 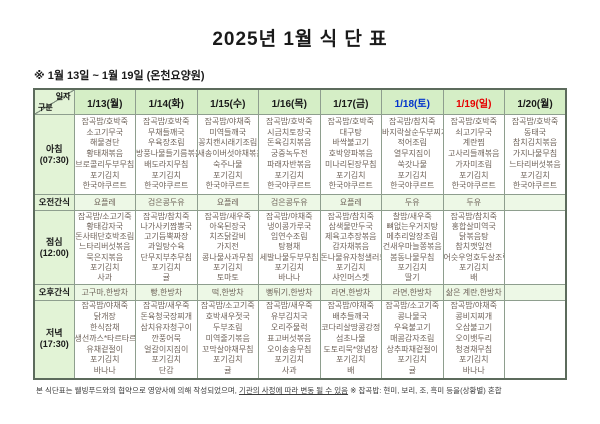 What do you see at coordinates (293, 390) in the screenshot?
I see `footer-text-underlined: 기관의 사정에 따라 변동 될 수 있음` at bounding box center [293, 390].